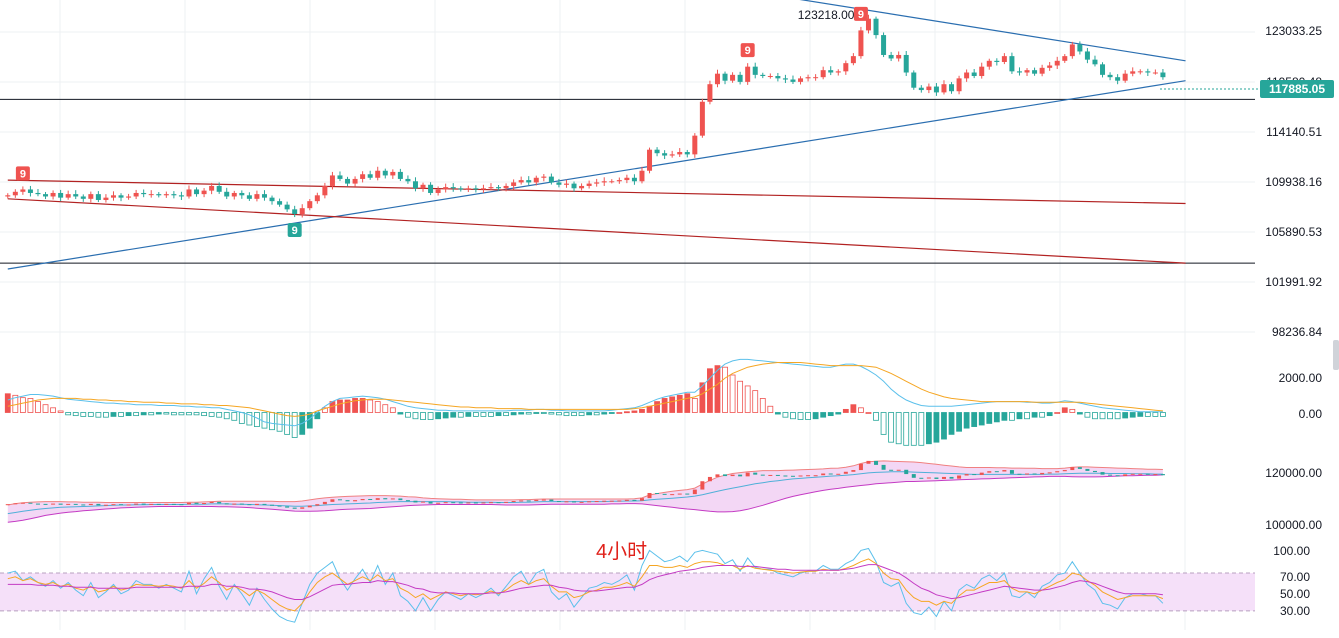 The image size is (1339, 638). I want to click on trend-line-upper-descending, so click(906, 31).